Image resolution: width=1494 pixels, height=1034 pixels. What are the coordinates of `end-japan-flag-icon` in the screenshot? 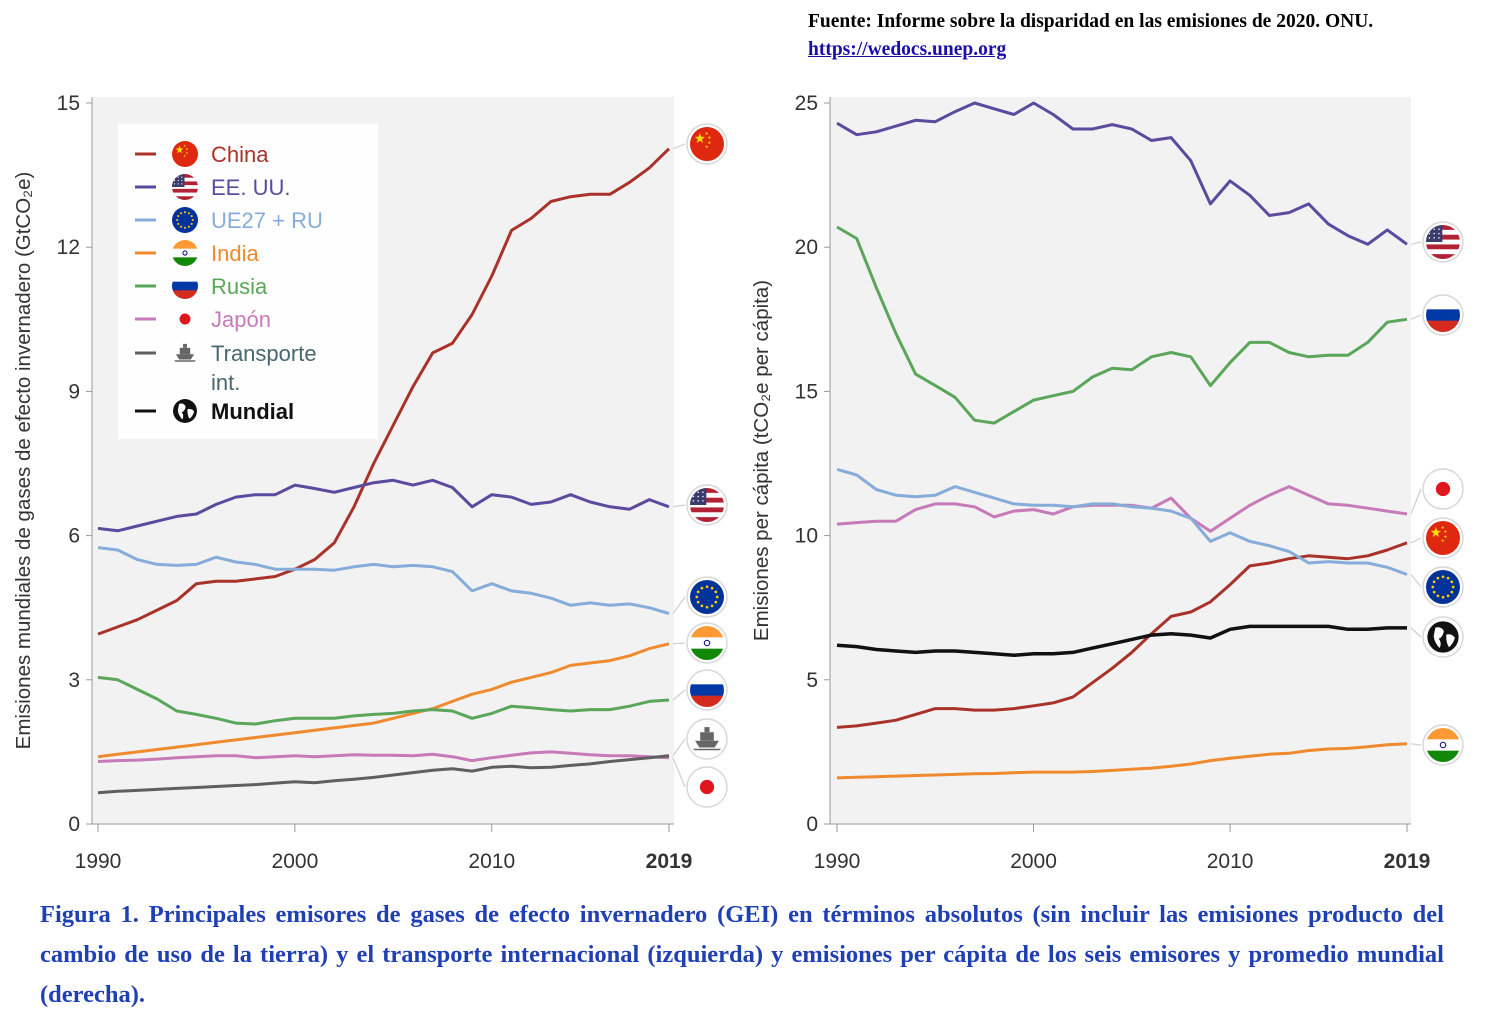 It's located at (707, 787).